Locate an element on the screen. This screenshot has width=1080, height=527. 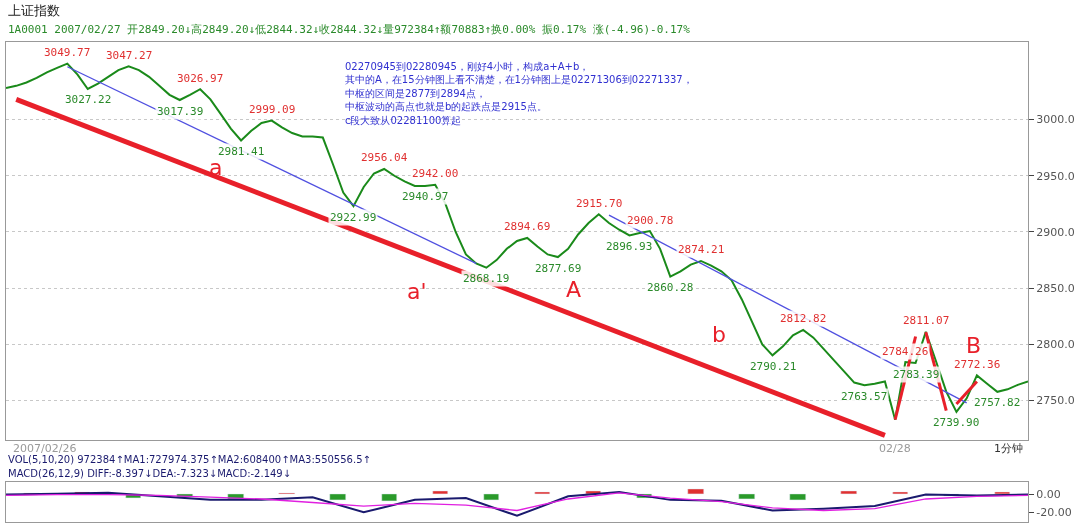
annotation: 2981.41 is located at coordinates (241, 151).